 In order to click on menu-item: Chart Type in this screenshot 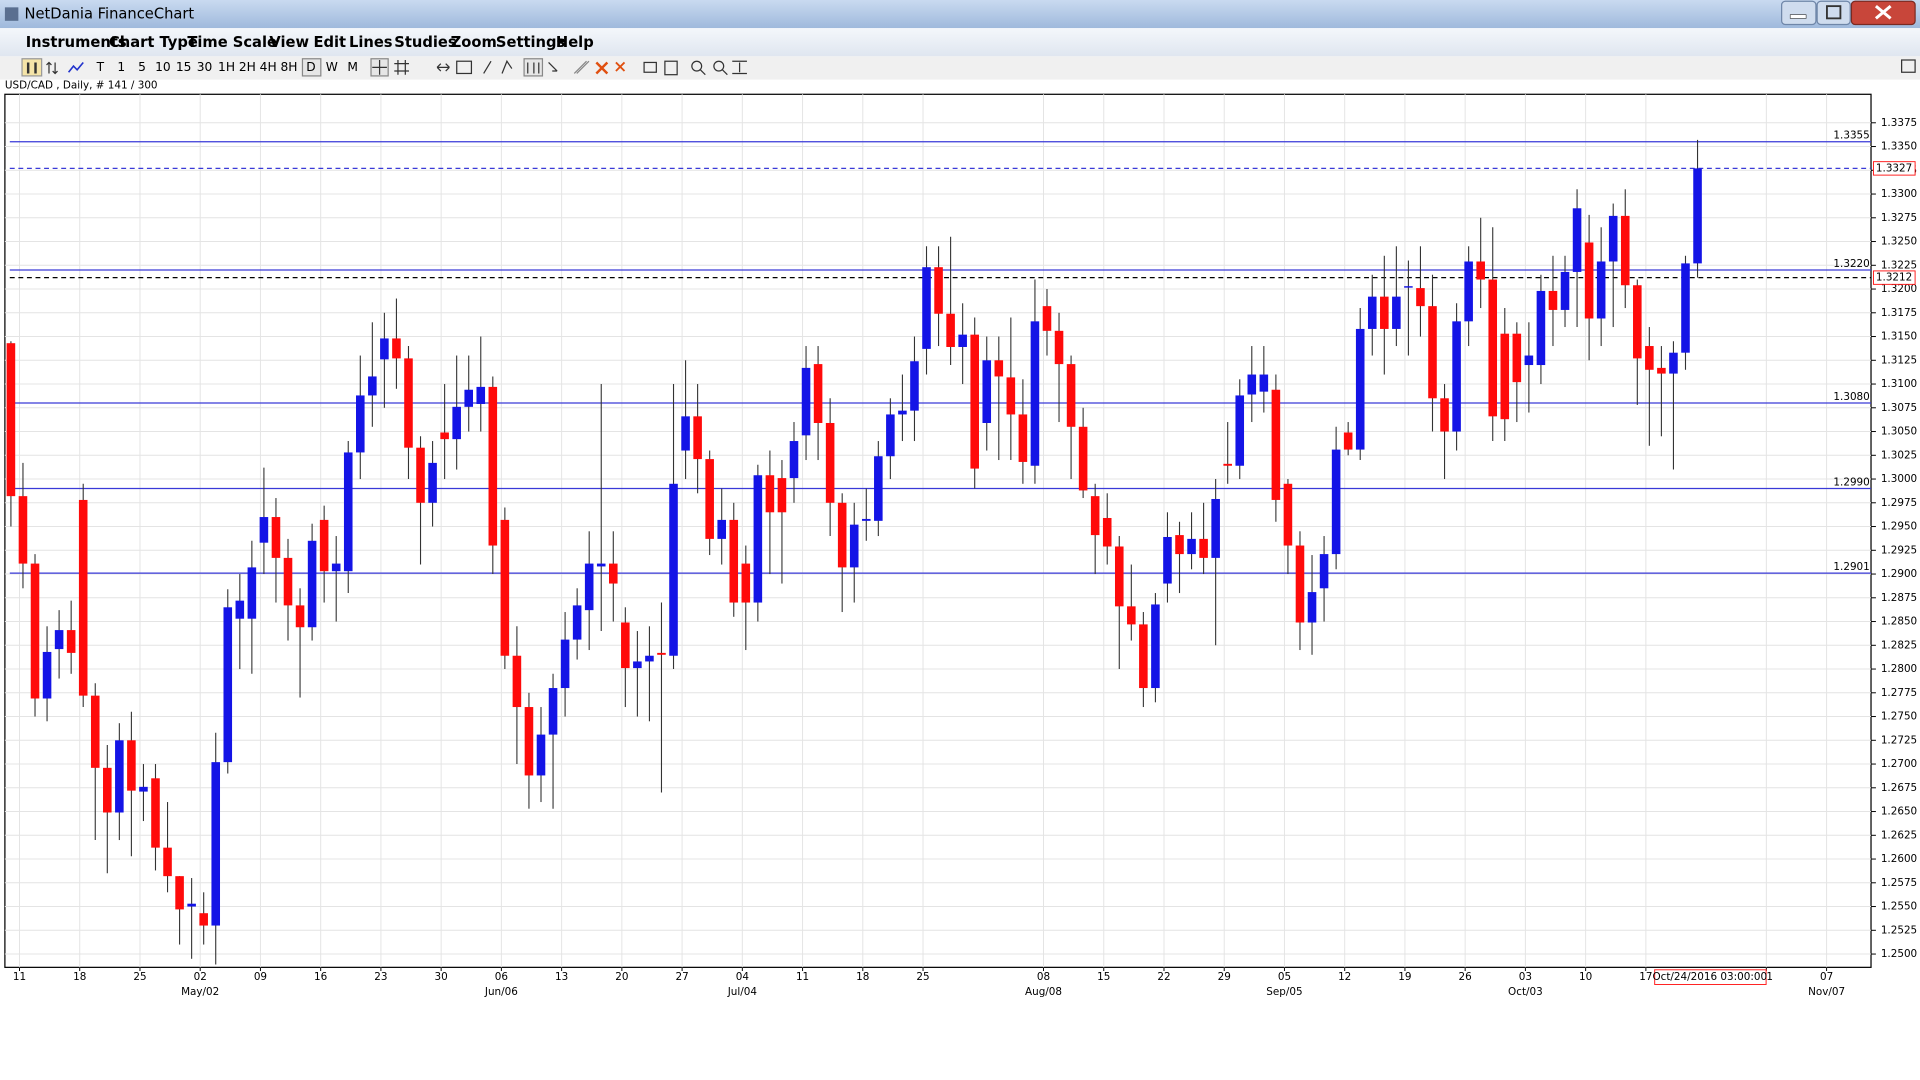, I will do `click(153, 42)`.